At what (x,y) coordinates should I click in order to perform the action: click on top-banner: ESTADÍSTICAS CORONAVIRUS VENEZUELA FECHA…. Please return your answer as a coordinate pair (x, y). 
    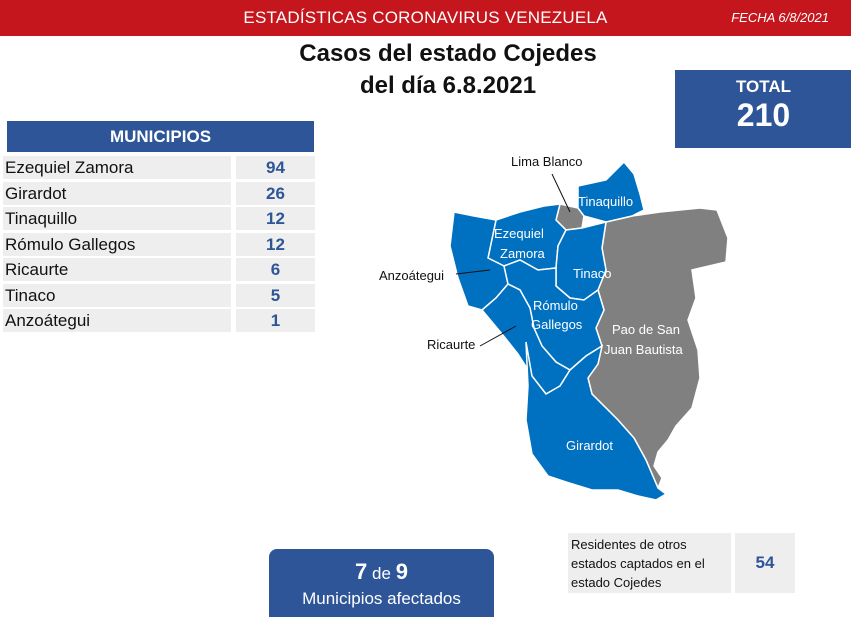
    Looking at the image, I should click on (425, 18).